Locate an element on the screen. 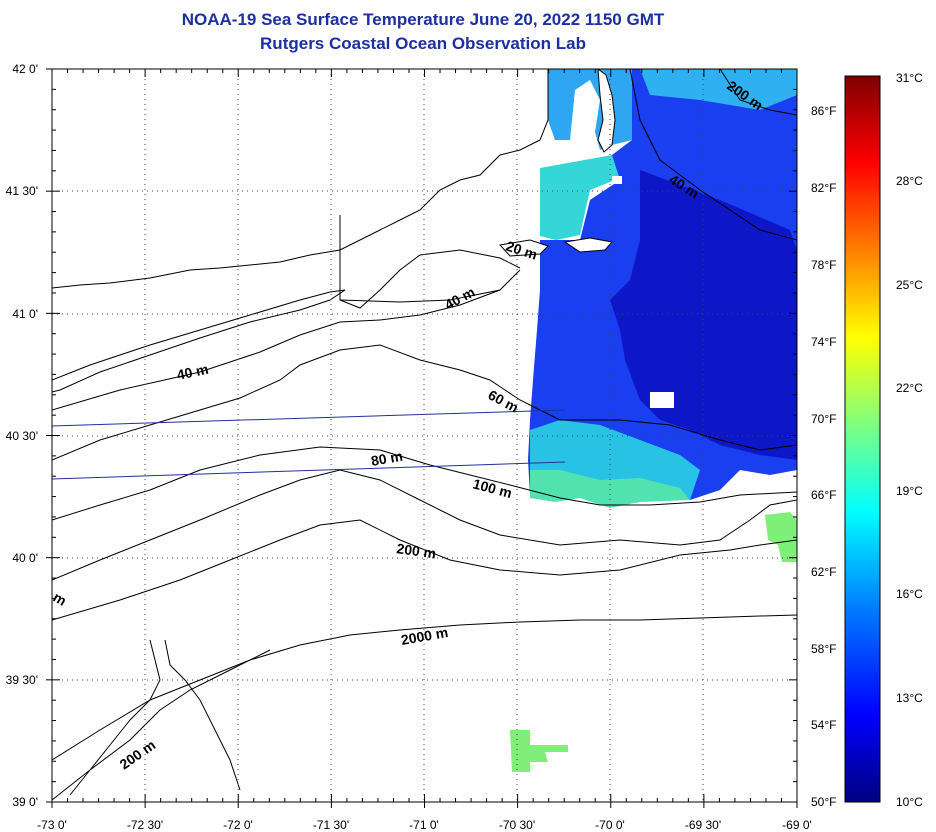 This screenshot has width=936, height=832. fahrenheit-label: 82°F is located at coordinates (823, 188).